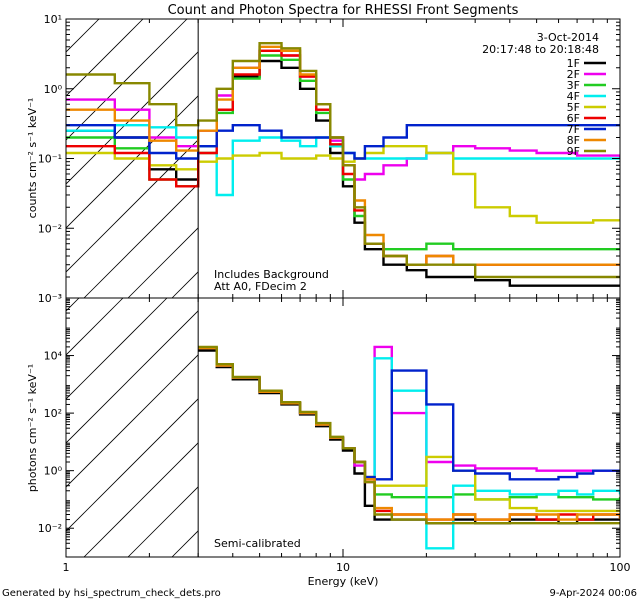  I want to click on legend-label-8F: 8F, so click(573, 140).